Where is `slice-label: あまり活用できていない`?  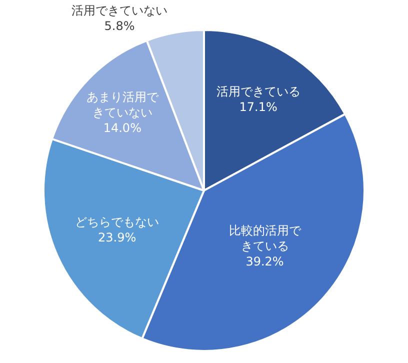 slice-label: あまり活用できていない is located at coordinates (123, 105).